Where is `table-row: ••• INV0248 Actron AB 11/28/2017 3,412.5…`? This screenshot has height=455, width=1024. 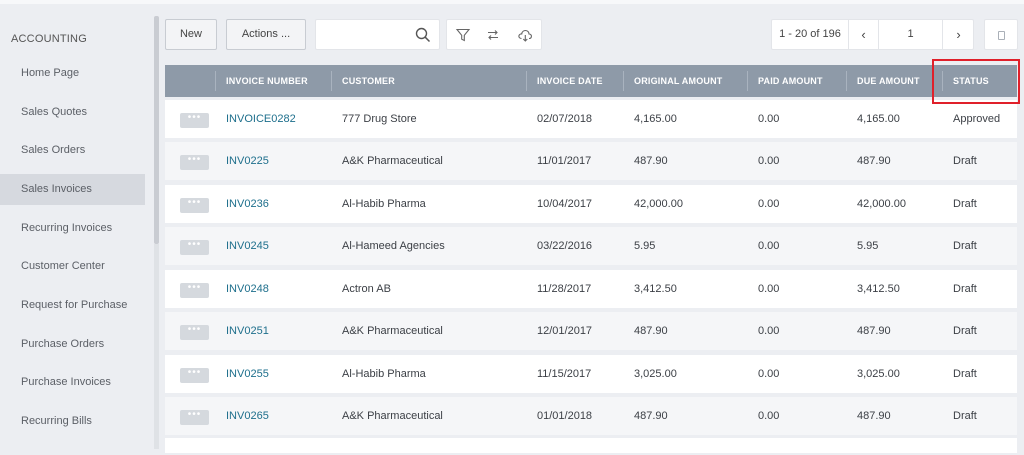 table-row: ••• INV0248 Actron AB 11/28/2017 3,412.5… is located at coordinates (591, 289).